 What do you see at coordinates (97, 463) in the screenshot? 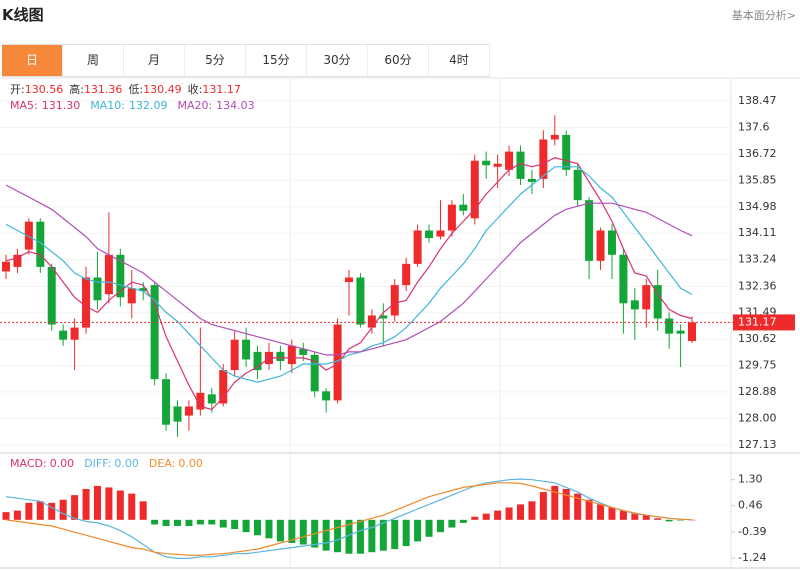
I see `legend-name: DIFF:` at bounding box center [97, 463].